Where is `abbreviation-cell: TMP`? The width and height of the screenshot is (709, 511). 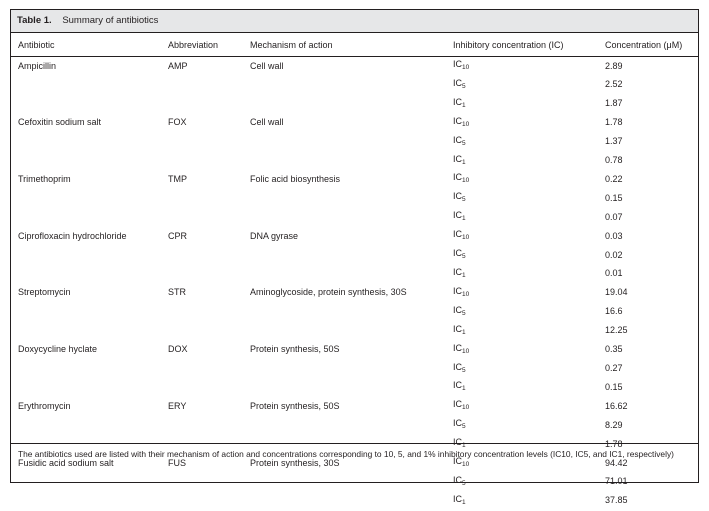 abbreviation-cell: TMP is located at coordinates (177, 178).